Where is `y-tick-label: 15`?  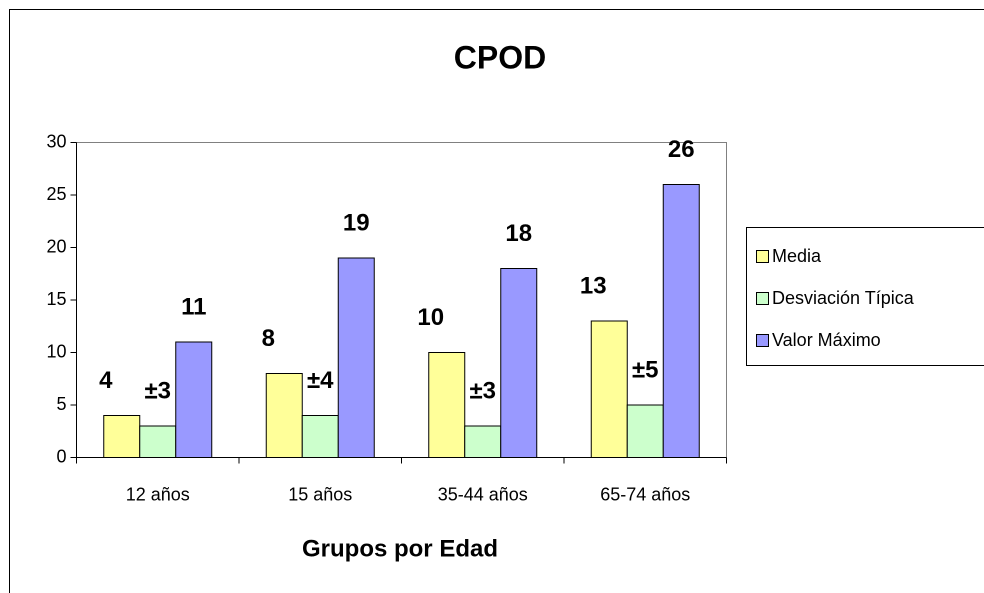
y-tick-label: 15 is located at coordinates (56, 299).